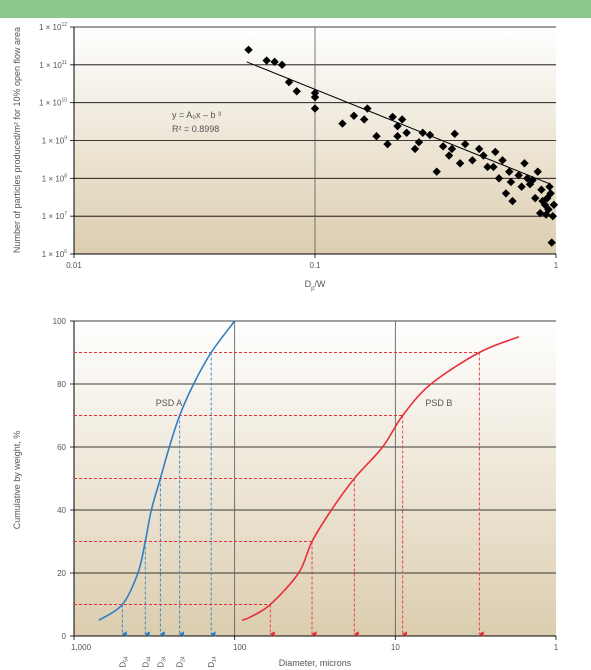 Image resolution: width=591 pixels, height=670 pixels. I want to click on d-label: D44, so click(146, 662).